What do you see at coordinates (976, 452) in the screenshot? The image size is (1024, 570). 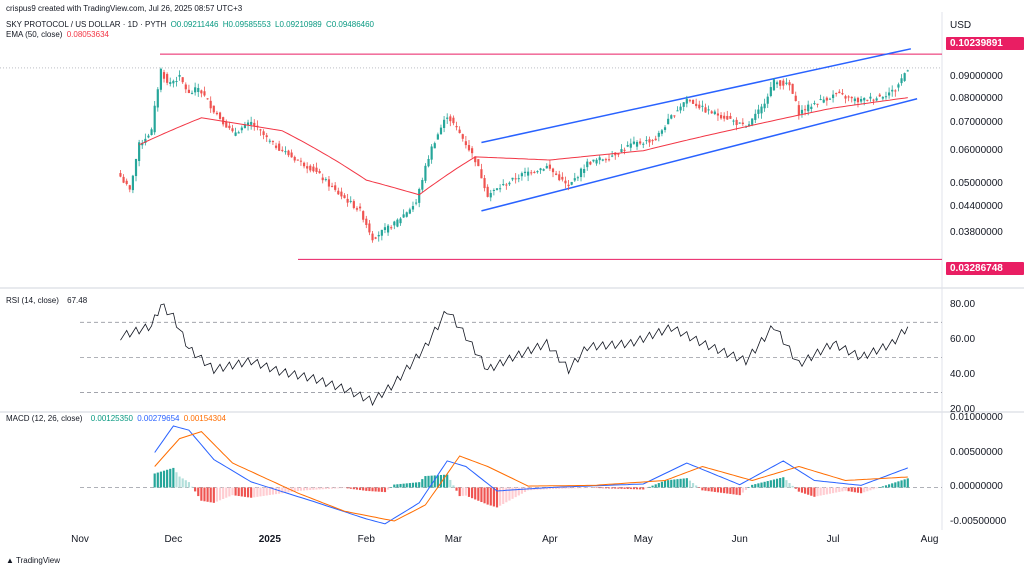 I see `macd-tick-label: 0.00500000` at bounding box center [976, 452].